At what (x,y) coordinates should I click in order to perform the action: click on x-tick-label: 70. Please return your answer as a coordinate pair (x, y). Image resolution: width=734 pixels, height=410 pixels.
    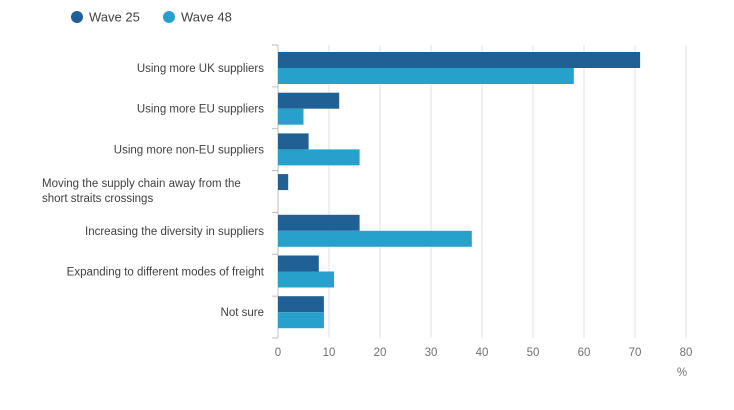
    Looking at the image, I should click on (635, 353).